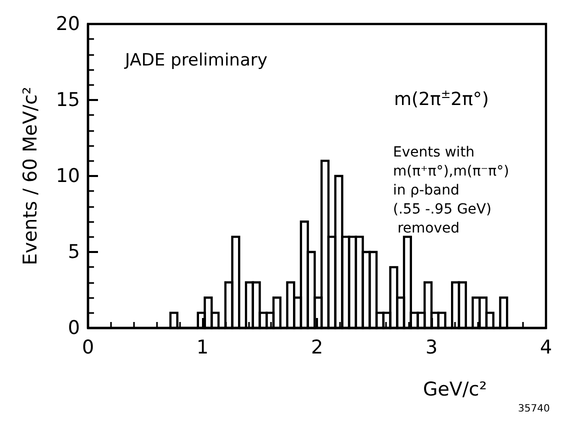 This screenshot has width=568, height=426. What do you see at coordinates (455, 389) in the screenshot?
I see `x-axis-title: GeV/c²` at bounding box center [455, 389].